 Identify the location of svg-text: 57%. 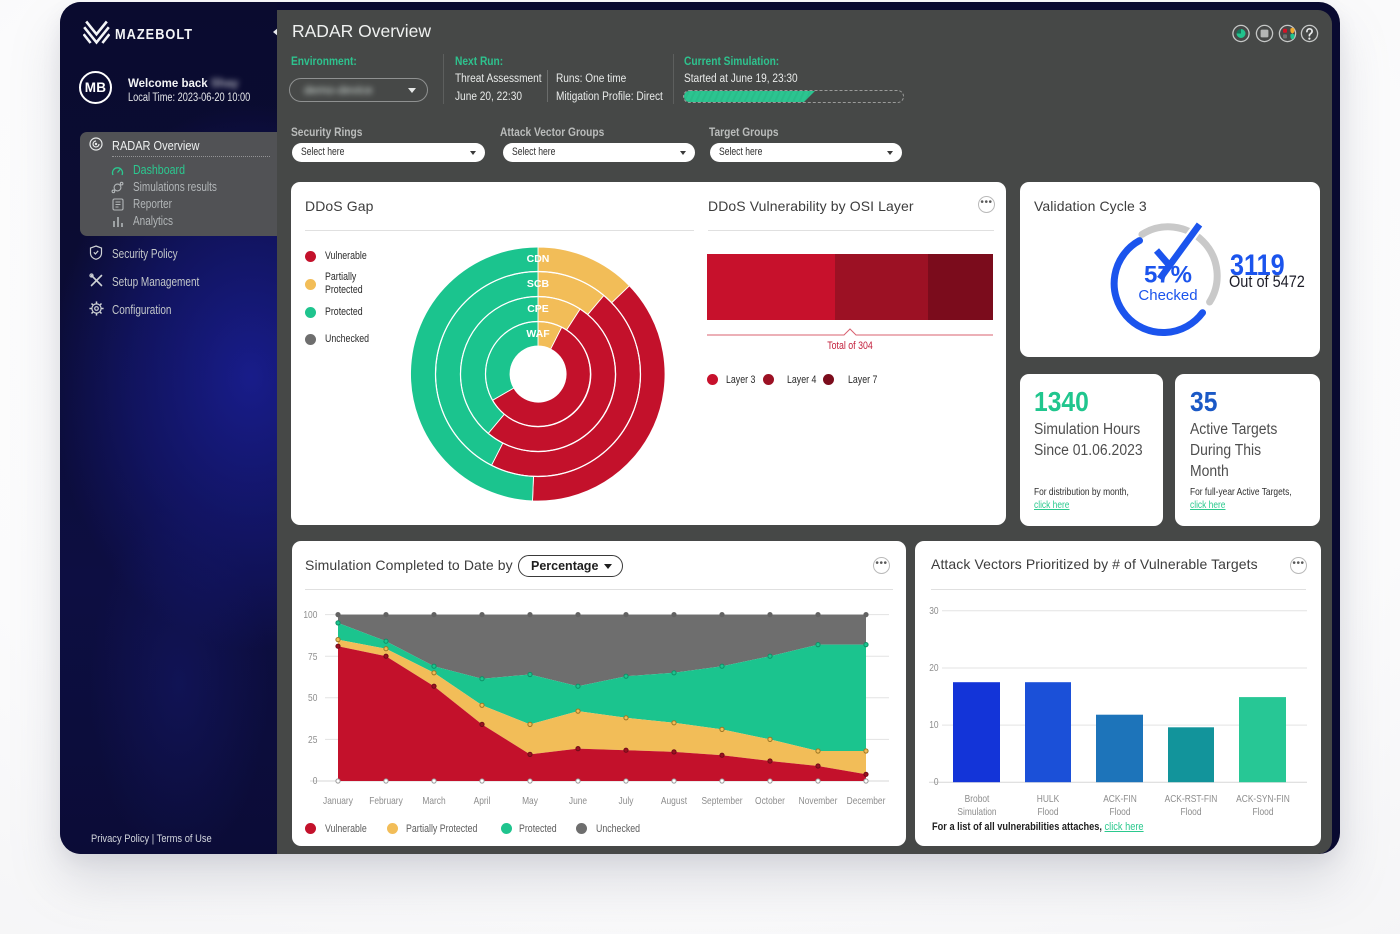
(1168, 275).